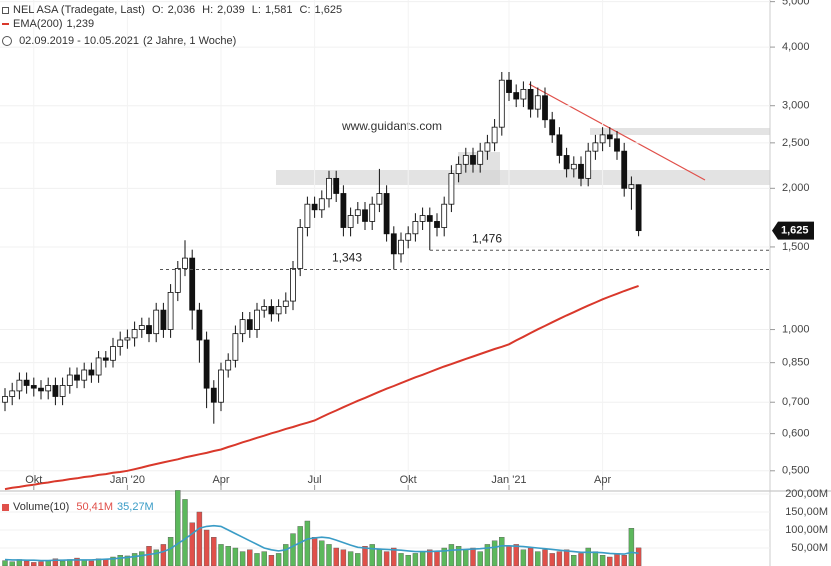 The width and height of the screenshot is (831, 566). Describe the element at coordinates (95, 507) in the screenshot. I see `legend-value: 50,41M` at that location.